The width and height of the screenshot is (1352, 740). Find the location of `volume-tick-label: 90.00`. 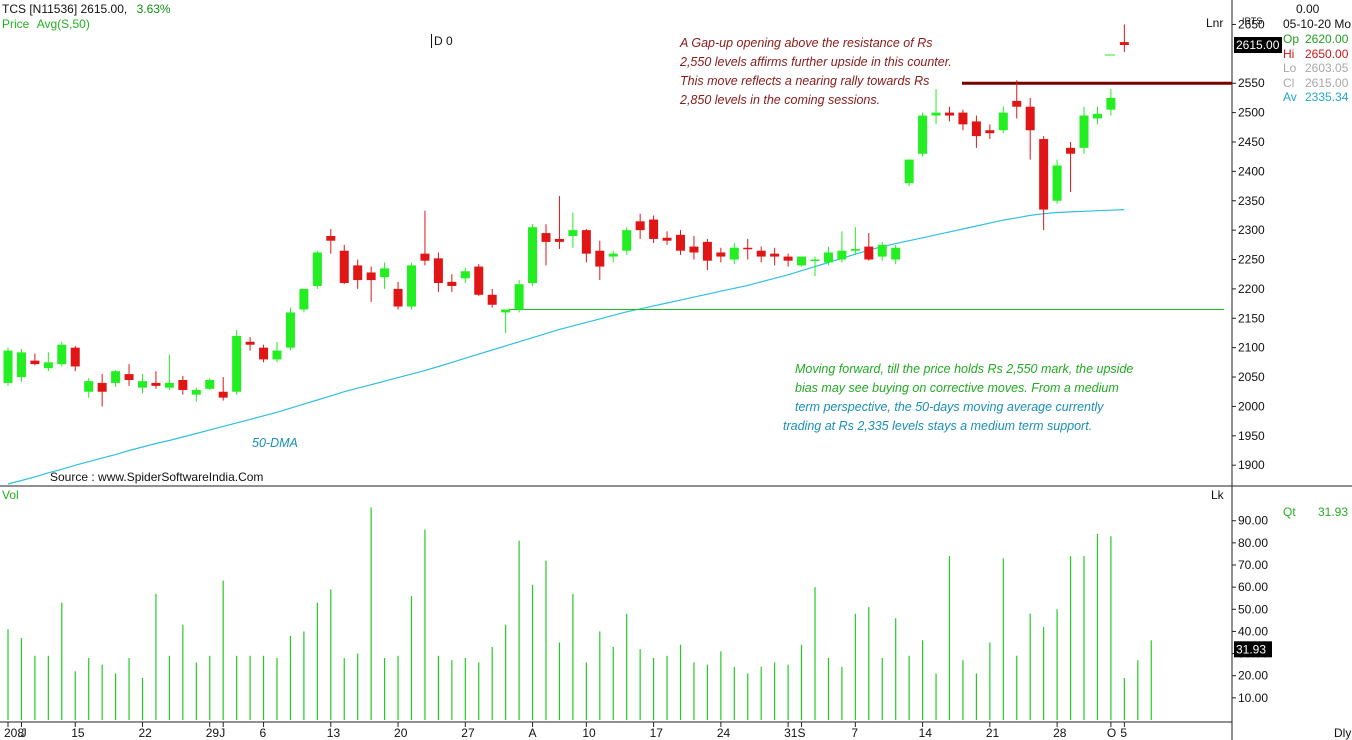

volume-tick-label: 90.00 is located at coordinates (1253, 521).